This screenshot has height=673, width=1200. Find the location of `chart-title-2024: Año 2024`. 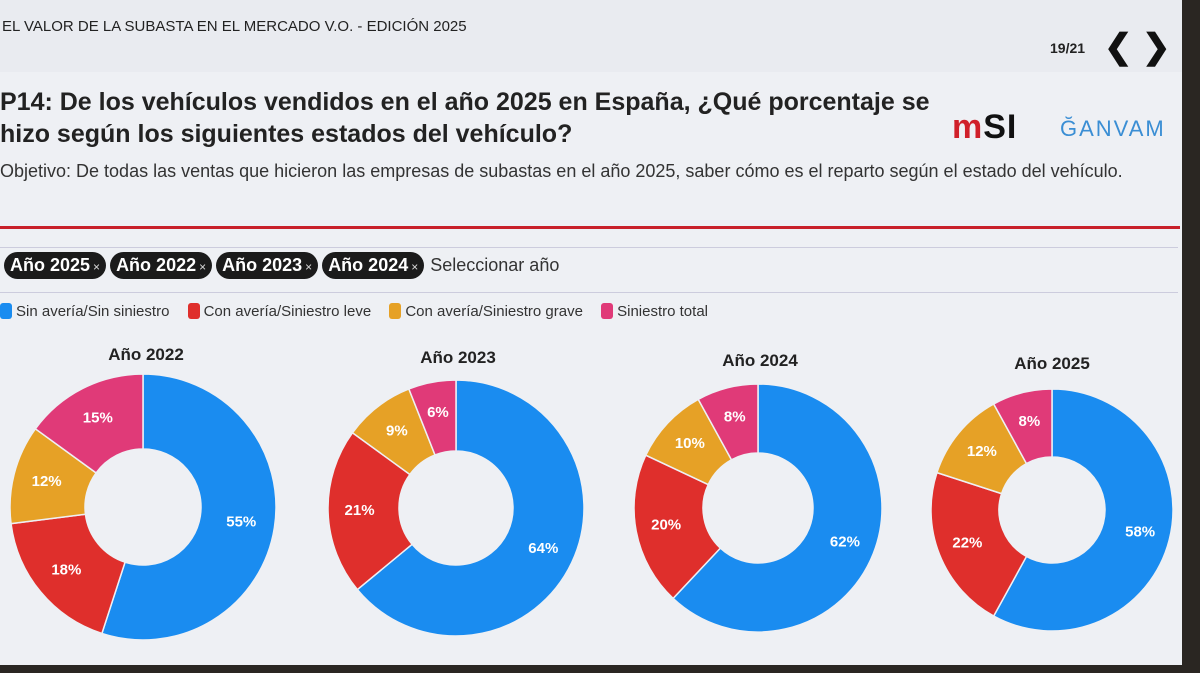

chart-title-2024: Año 2024 is located at coordinates (760, 360).